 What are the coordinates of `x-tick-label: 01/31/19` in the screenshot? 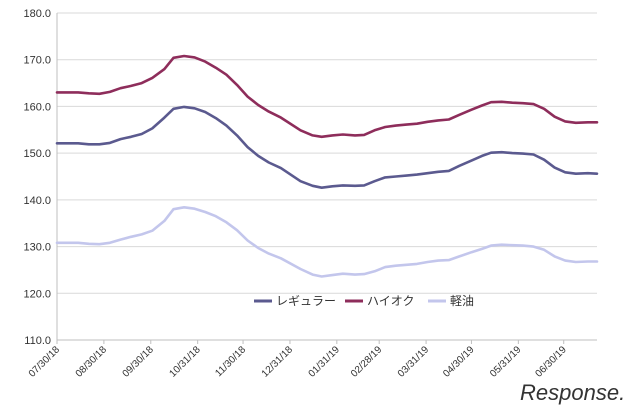 It's located at (325, 362).